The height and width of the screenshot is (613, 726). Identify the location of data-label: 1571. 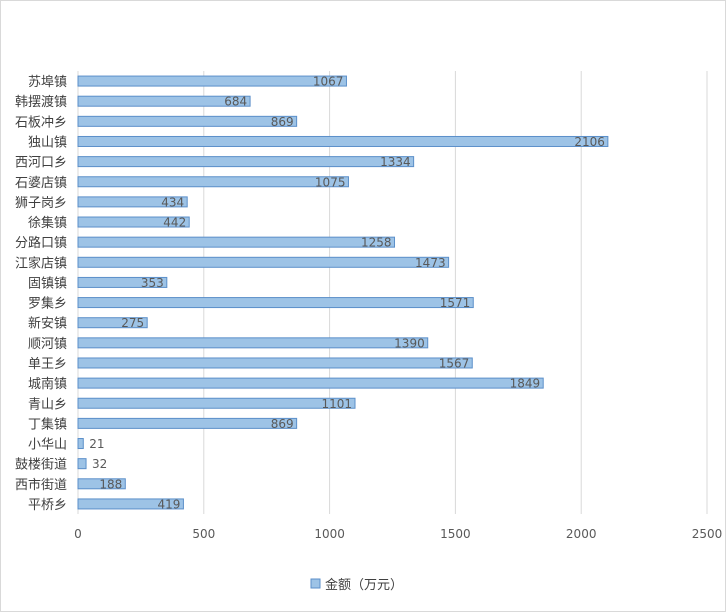
(455, 303).